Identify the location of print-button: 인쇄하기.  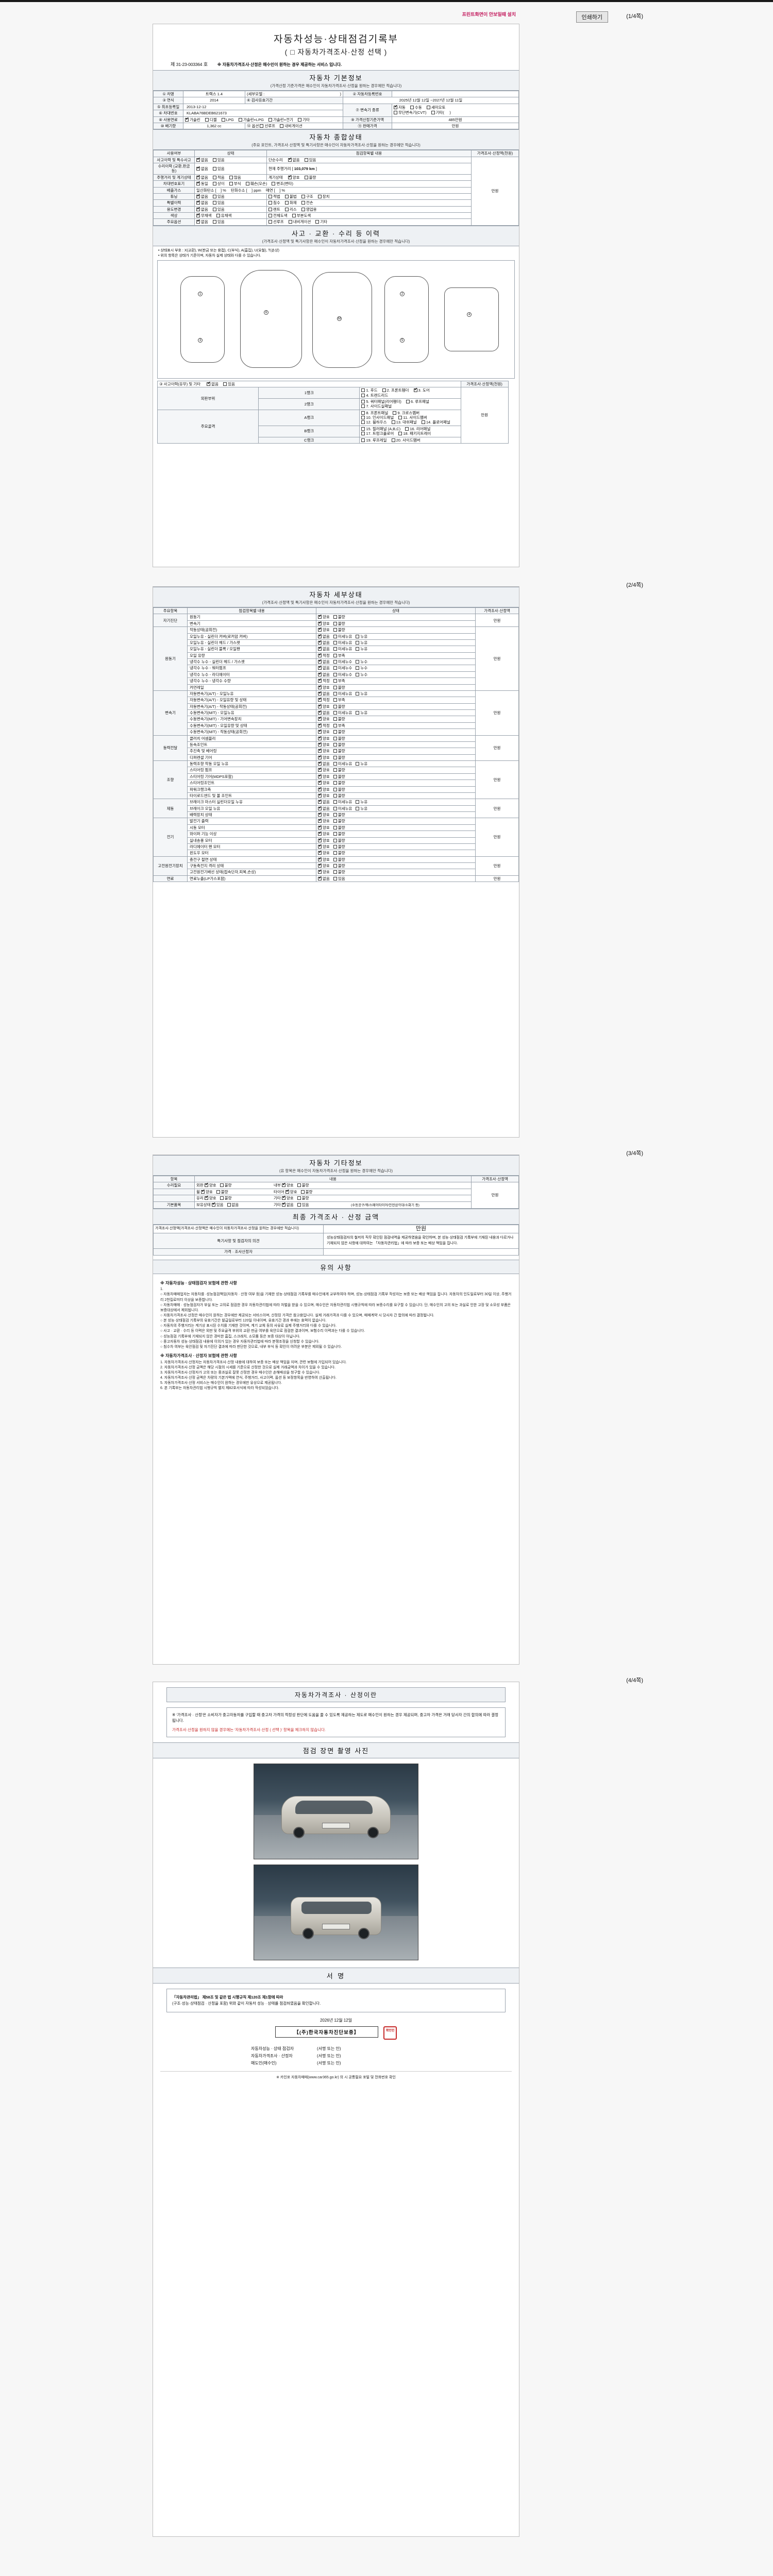
(592, 17).